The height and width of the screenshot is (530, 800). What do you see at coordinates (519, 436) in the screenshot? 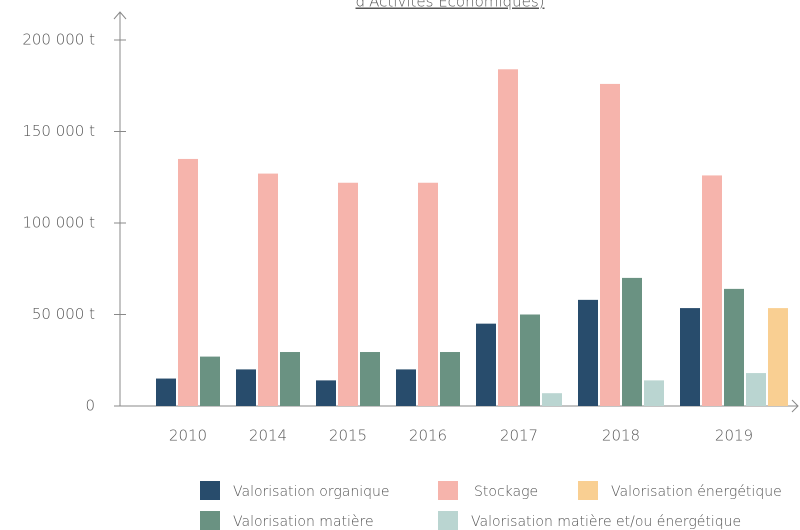
I see `x-tick-label: 2017` at bounding box center [519, 436].